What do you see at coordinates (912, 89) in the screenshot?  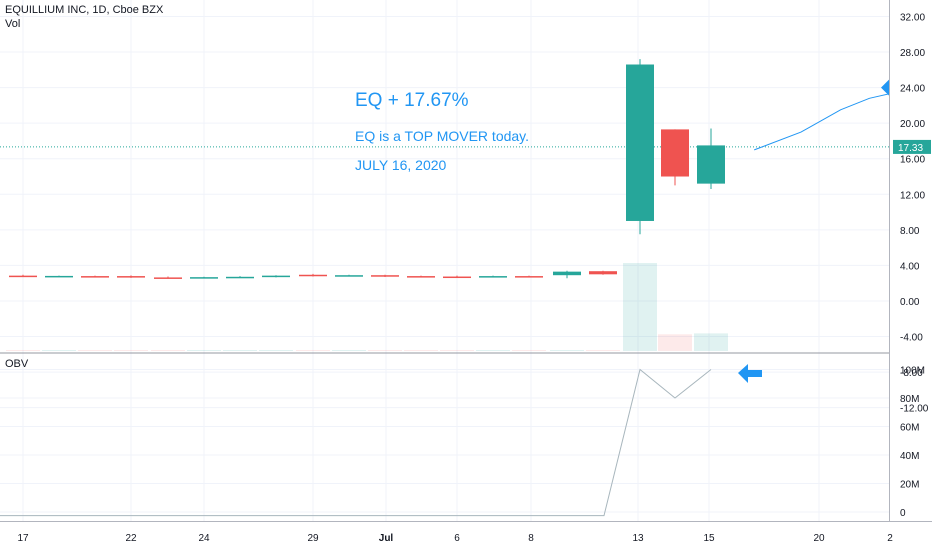 I see `price-tick-label: 24.00` at bounding box center [912, 89].